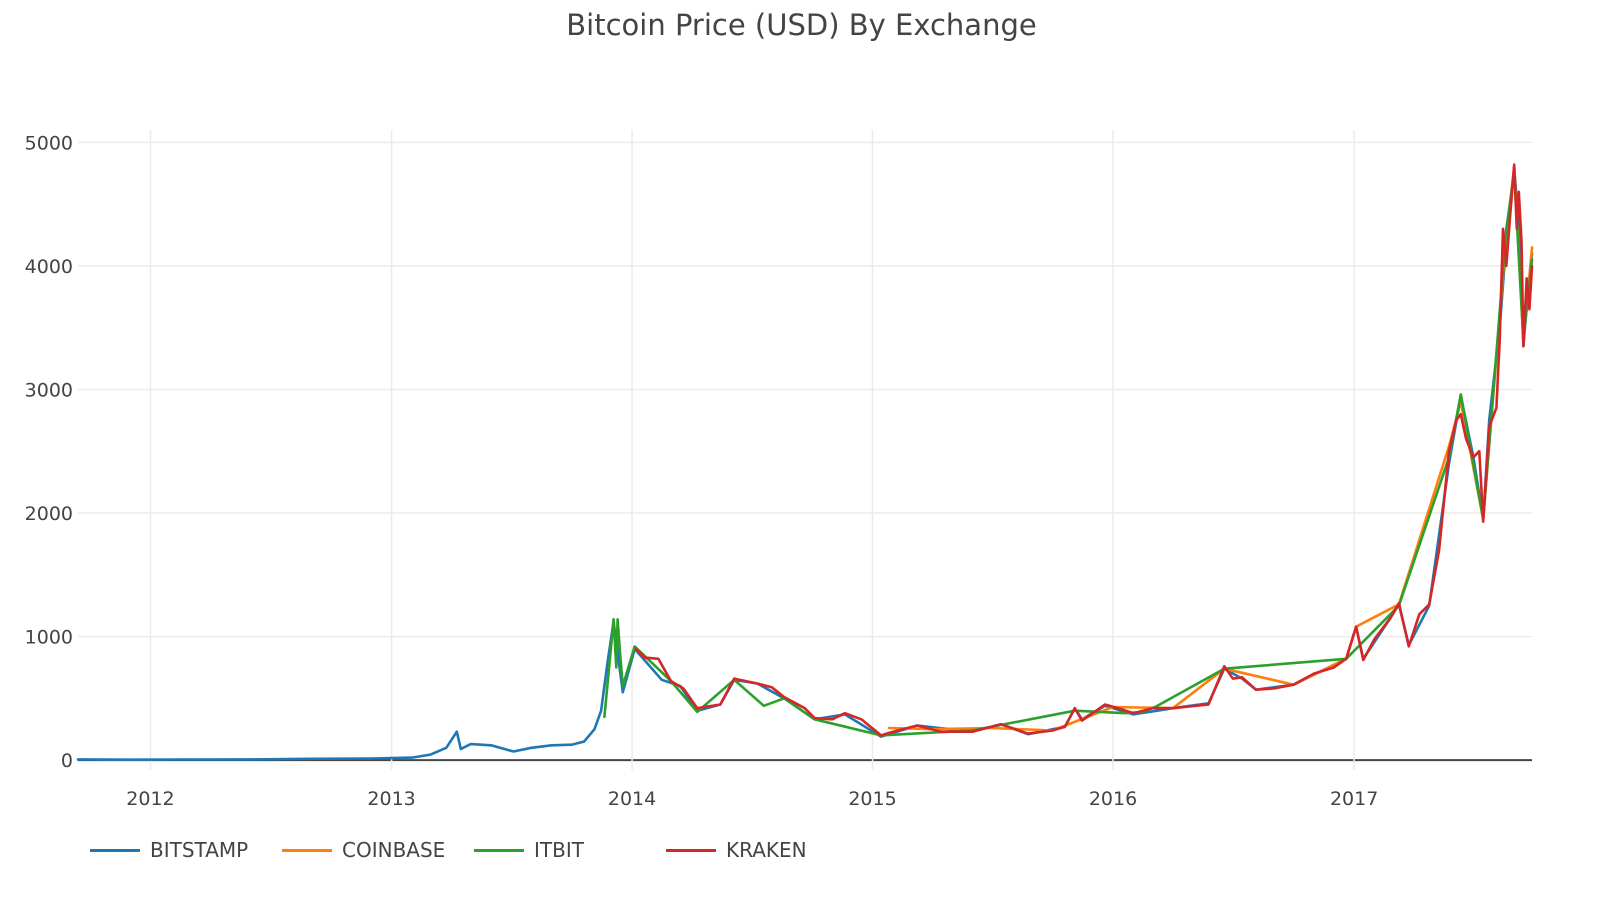 The height and width of the screenshot is (898, 1603). Describe the element at coordinates (49, 452) in the screenshot. I see `y-axis-ticks: 0 1000 2000 3000 4000 5000` at that location.